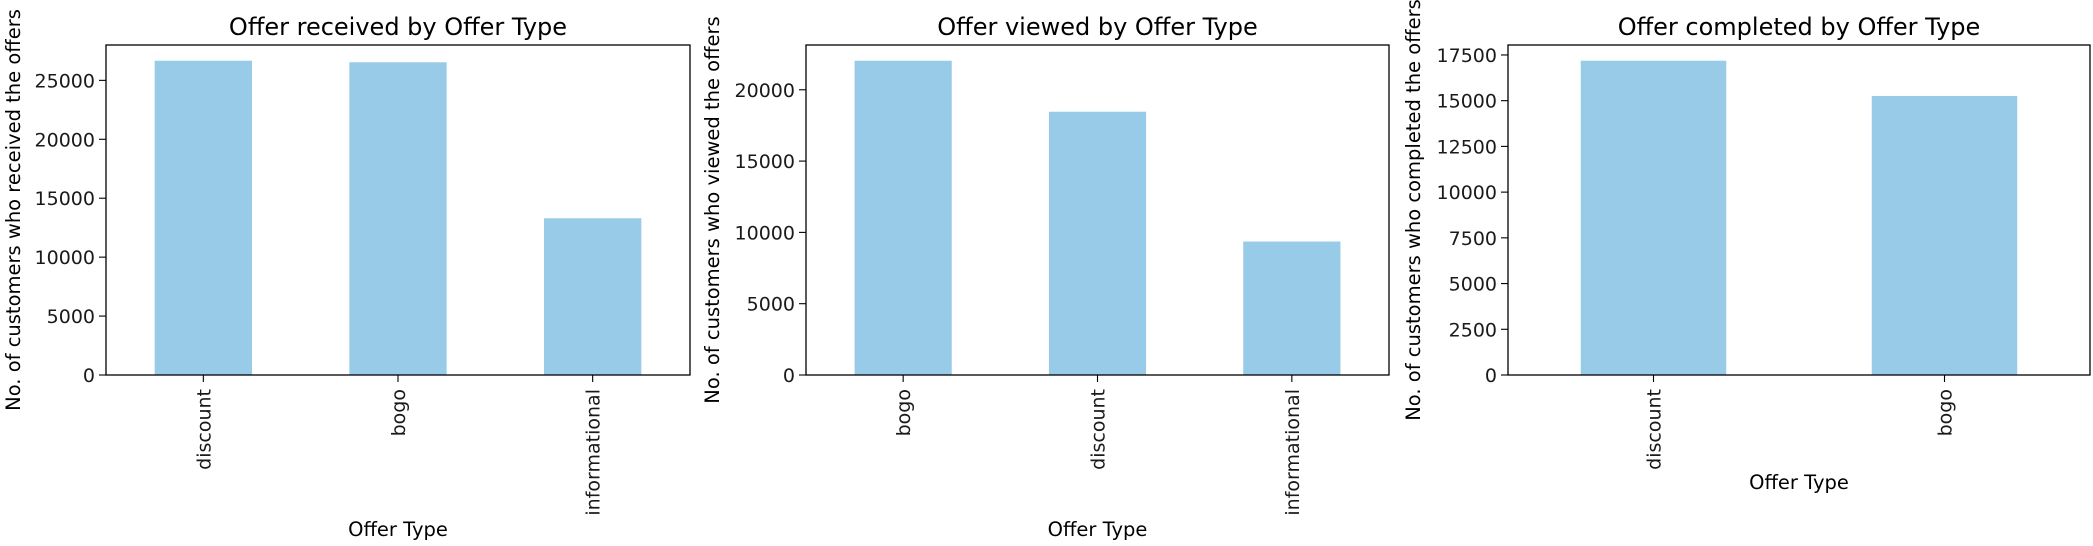 The width and height of the screenshot is (2093, 546). Describe the element at coordinates (13, 210) in the screenshot. I see `y-axis-label: No. of customers who received the offers` at that location.